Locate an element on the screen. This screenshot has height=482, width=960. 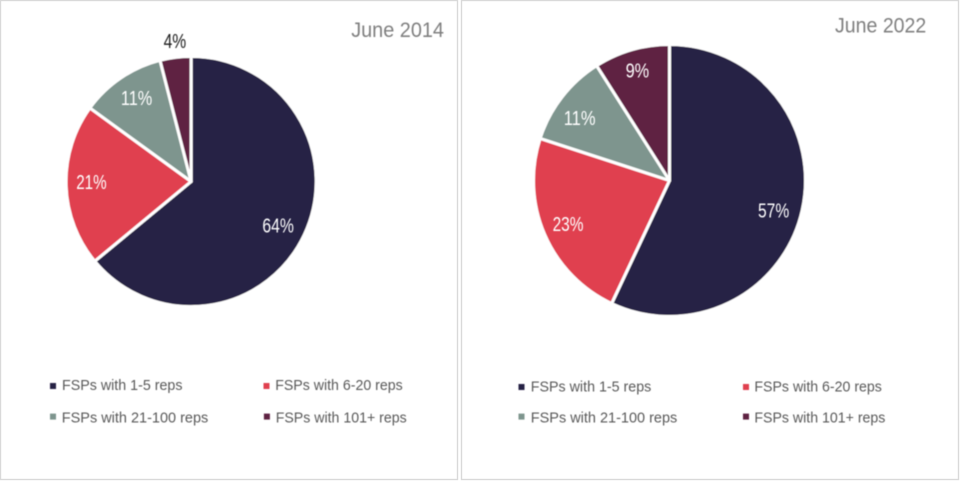
svg-text: 21% is located at coordinates (91, 183).